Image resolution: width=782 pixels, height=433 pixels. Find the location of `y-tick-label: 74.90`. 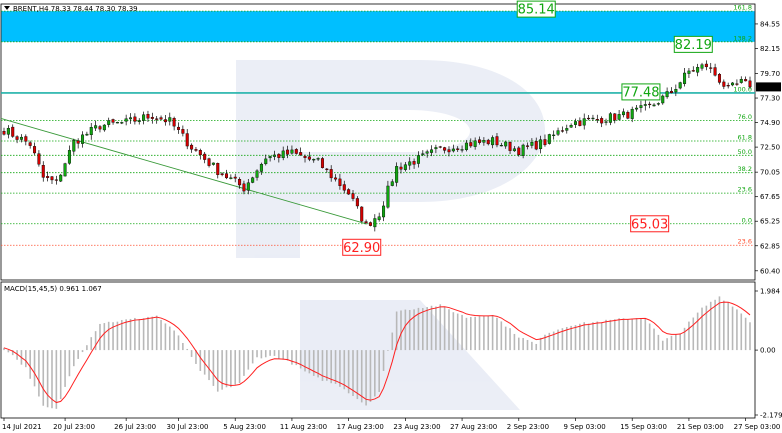

y-tick-label: 74.90 is located at coordinates (770, 123).